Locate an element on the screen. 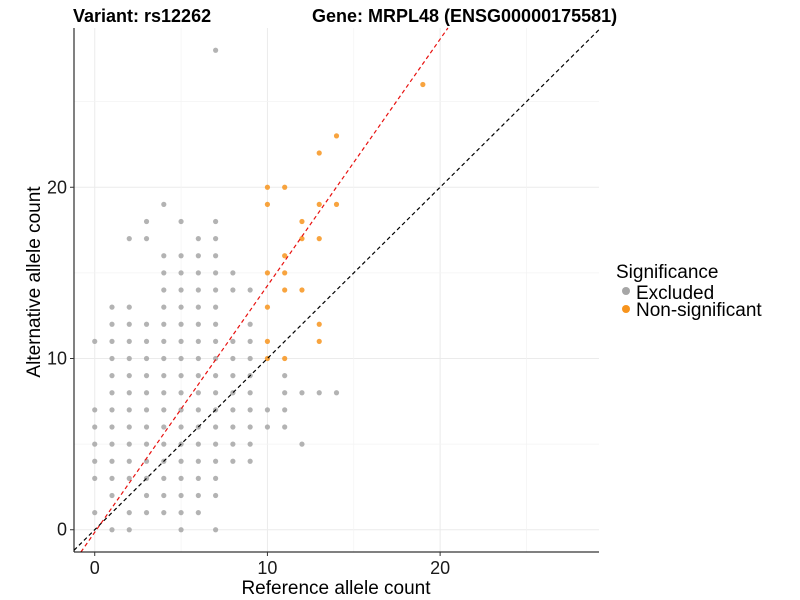  y-axis-title: Alternative allele count is located at coordinates (34, 282).